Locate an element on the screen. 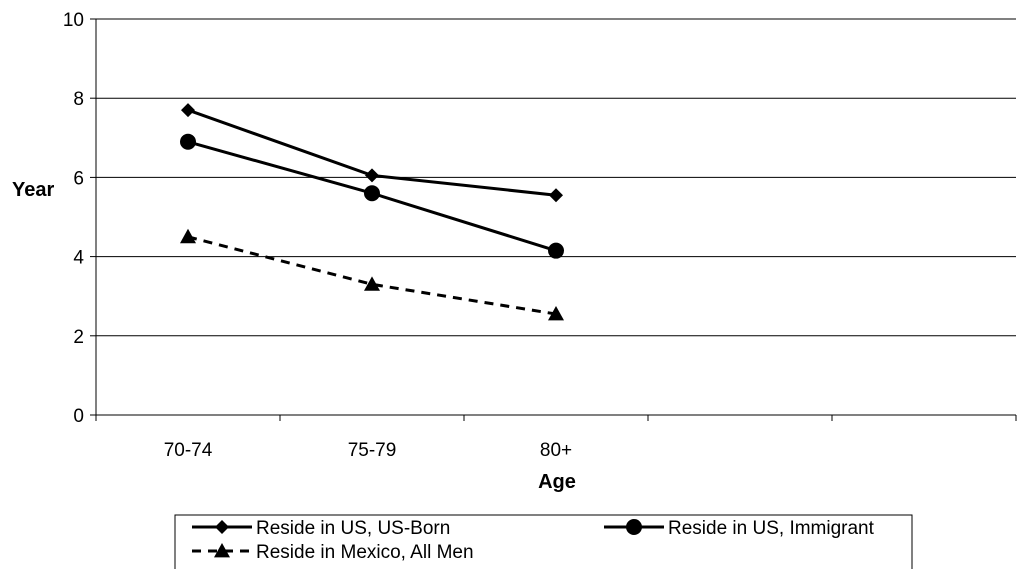 This screenshot has height=569, width=1020. series-group is located at coordinates (372, 212).